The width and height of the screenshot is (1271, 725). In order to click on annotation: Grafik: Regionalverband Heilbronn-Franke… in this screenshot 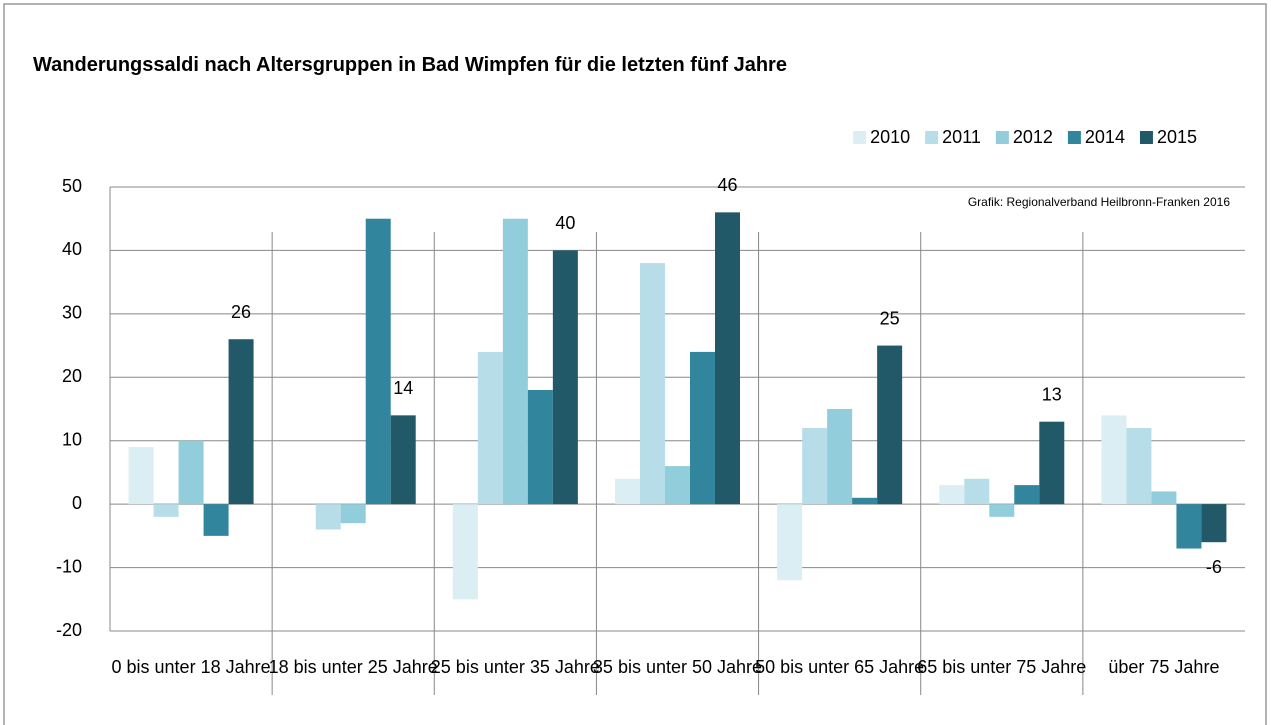, I will do `click(1099, 202)`.